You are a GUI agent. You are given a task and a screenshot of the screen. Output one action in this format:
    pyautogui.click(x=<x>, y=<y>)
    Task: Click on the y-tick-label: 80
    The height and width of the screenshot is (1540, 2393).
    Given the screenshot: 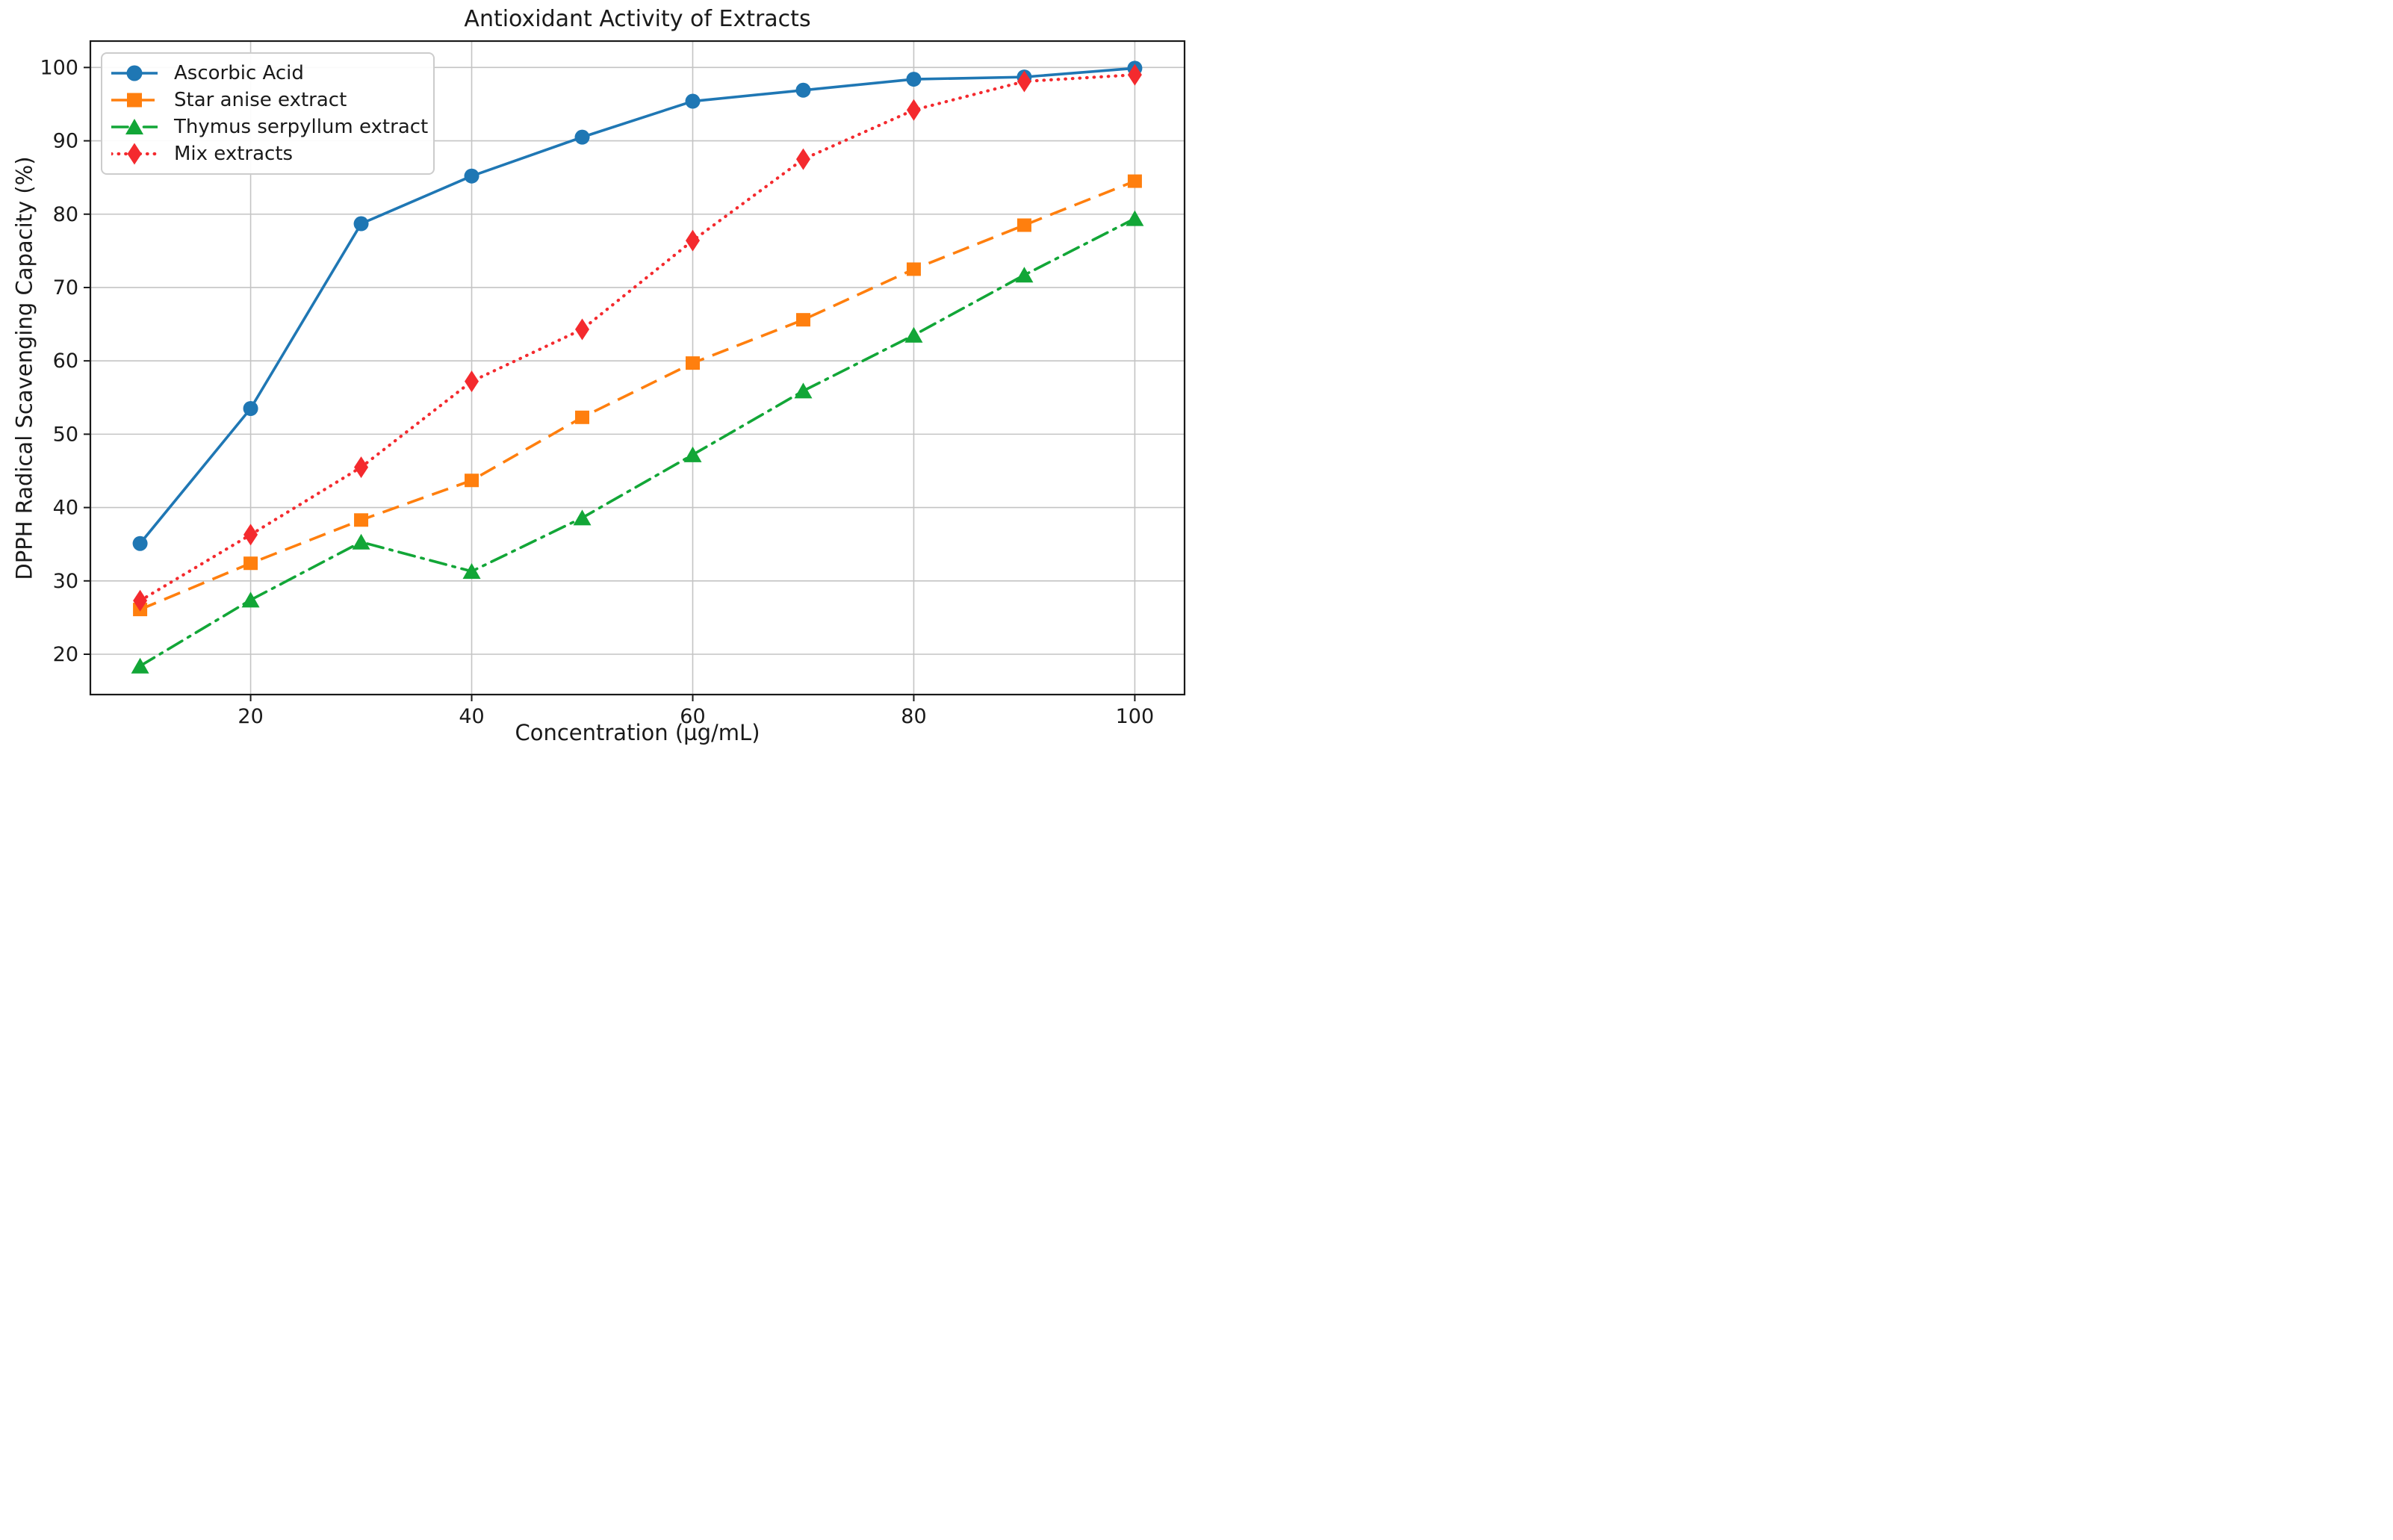 What is the action you would take?
    pyautogui.click(x=65, y=214)
    